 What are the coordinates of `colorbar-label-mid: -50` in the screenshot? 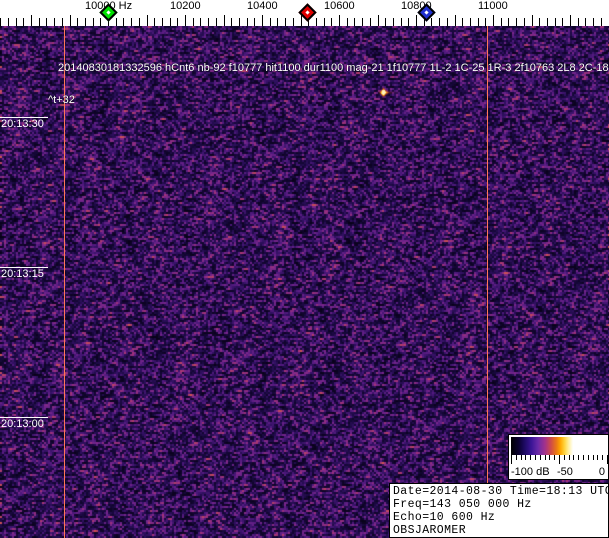 It's located at (565, 472).